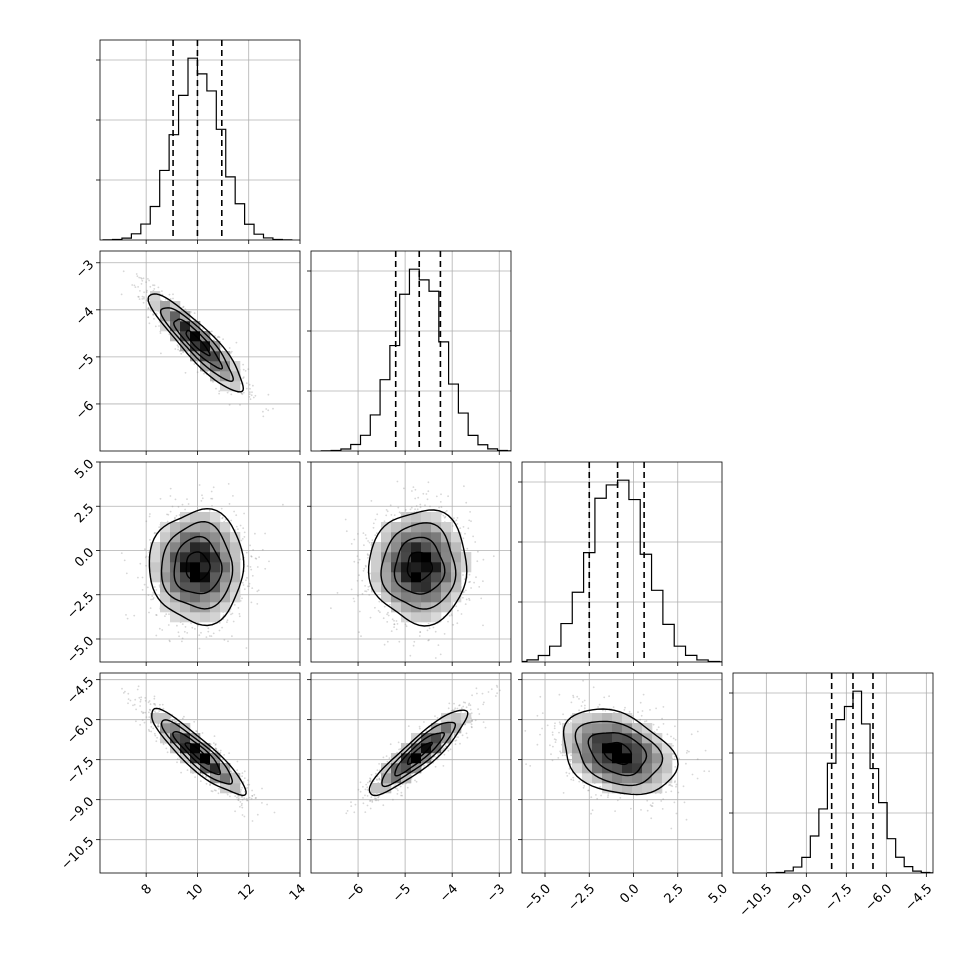 The width and height of the screenshot is (970, 970). Describe the element at coordinates (85, 269) in the screenshot. I see `y-tick-label: −3` at that location.